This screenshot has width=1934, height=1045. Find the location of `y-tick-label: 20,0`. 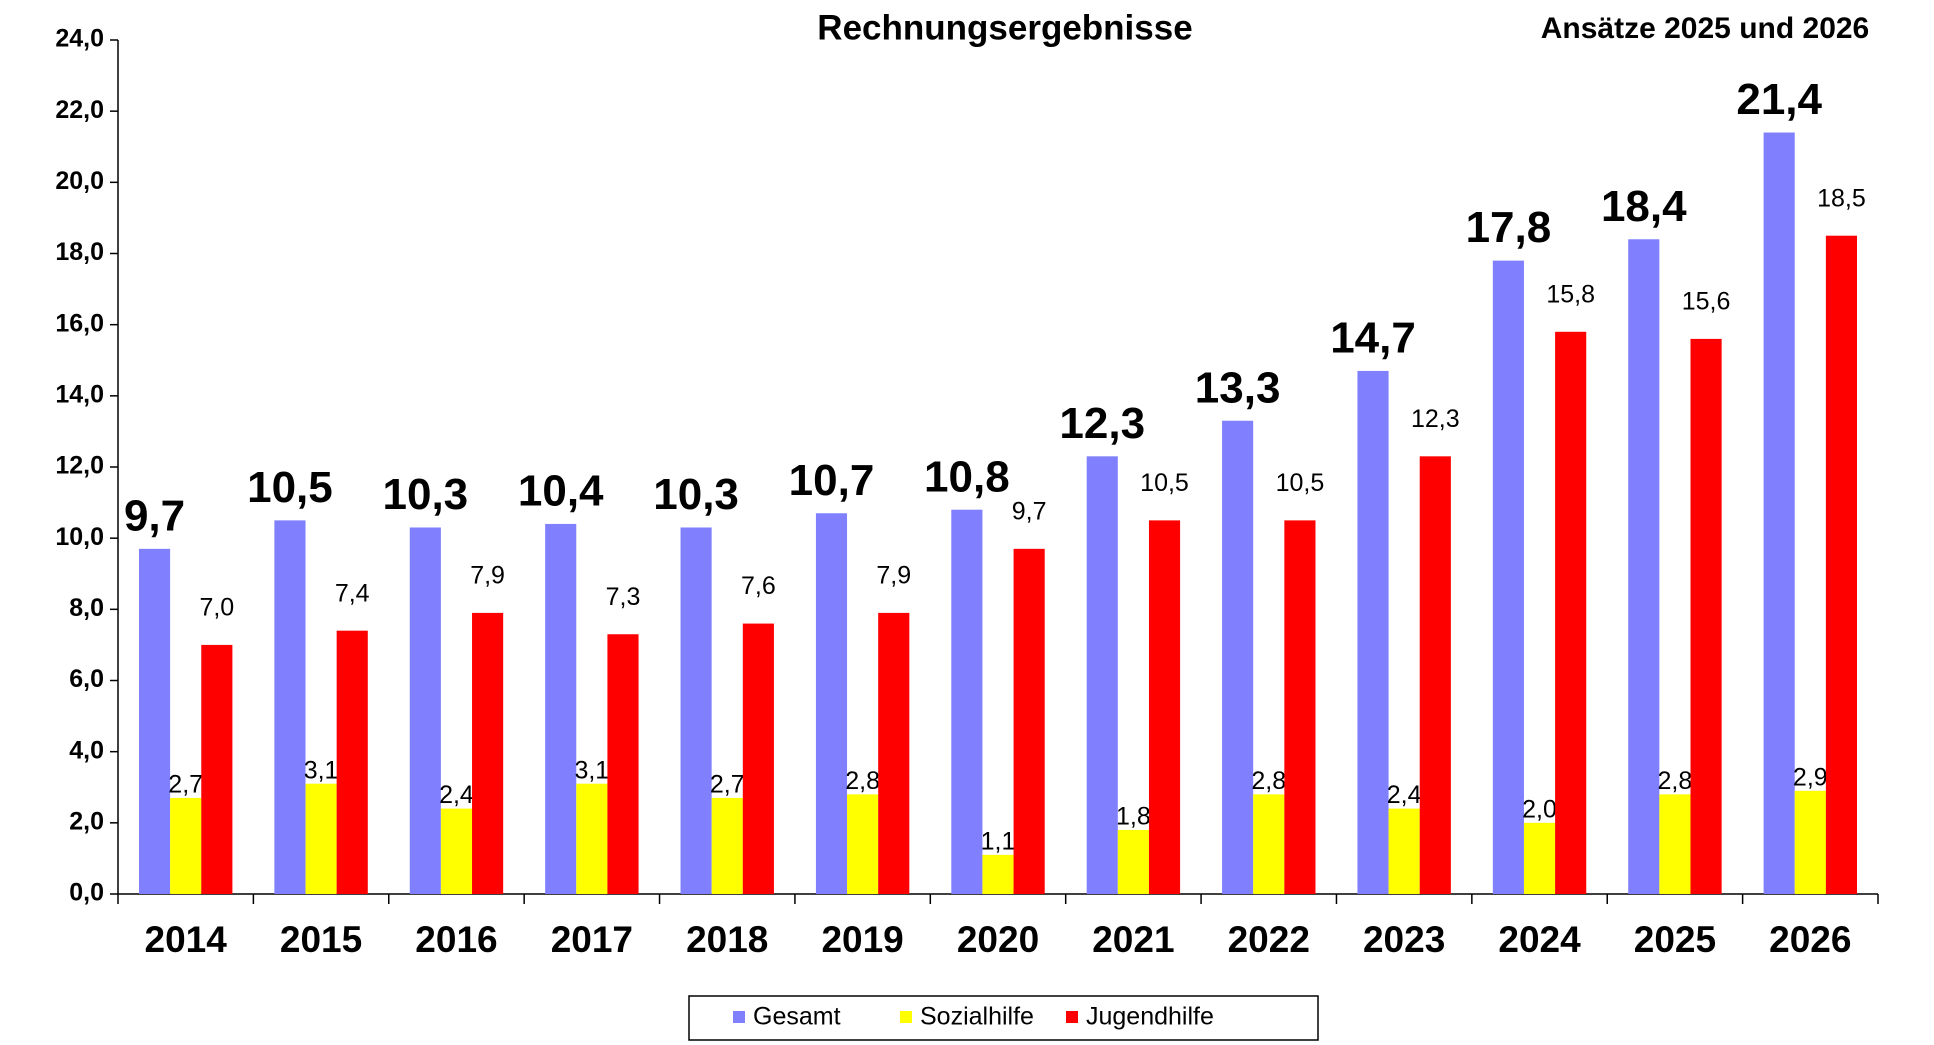

y-tick-label: 20,0 is located at coordinates (79, 181).